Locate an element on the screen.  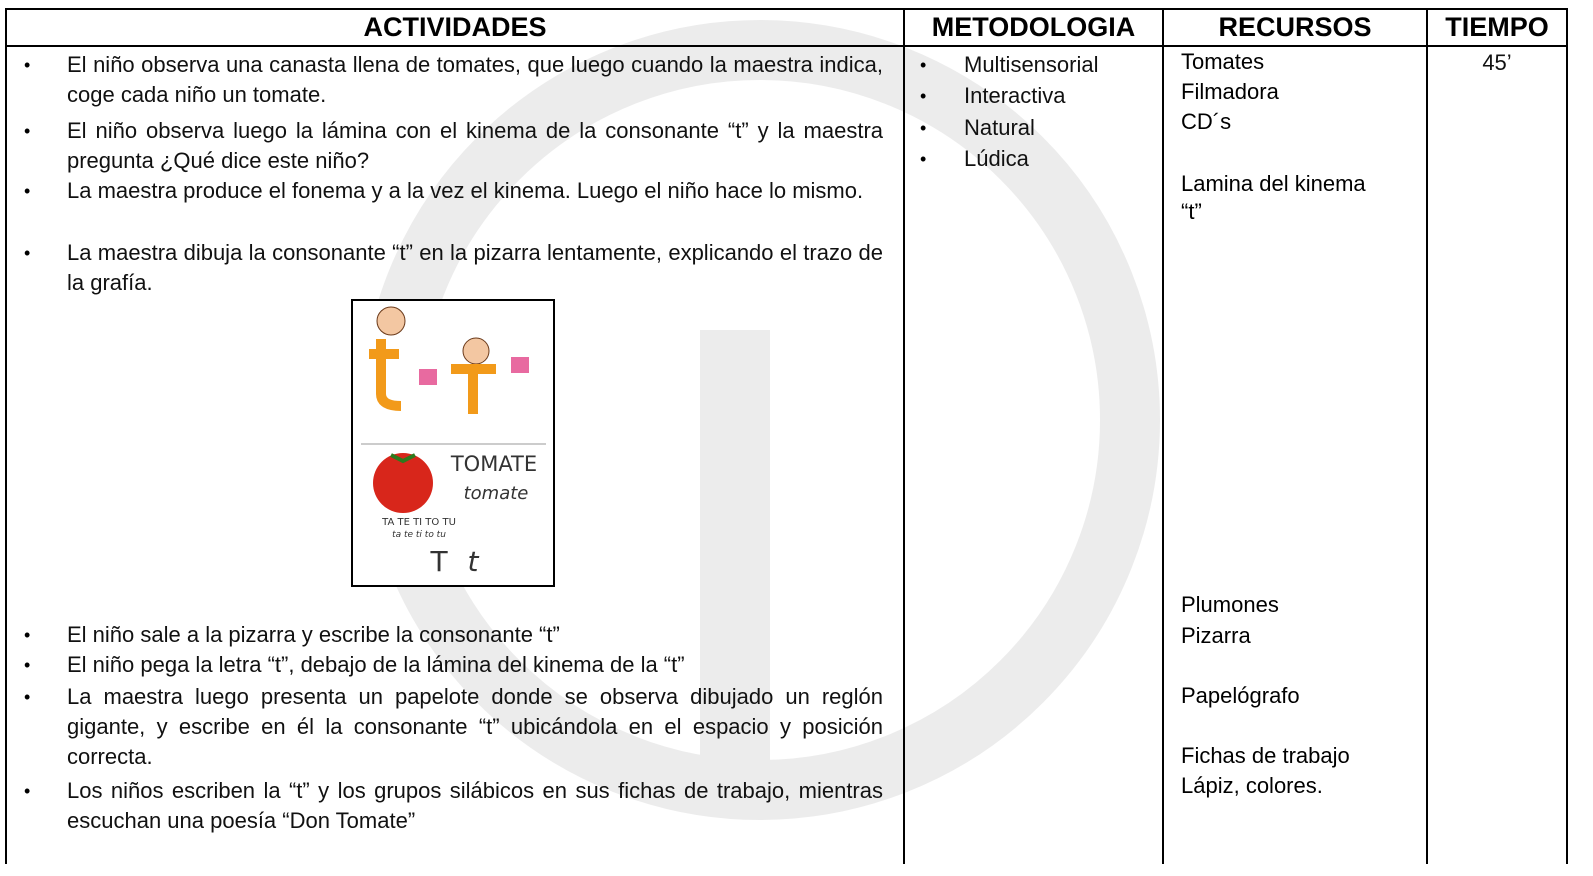
resource: Papelógrafo is located at coordinates (1240, 695).